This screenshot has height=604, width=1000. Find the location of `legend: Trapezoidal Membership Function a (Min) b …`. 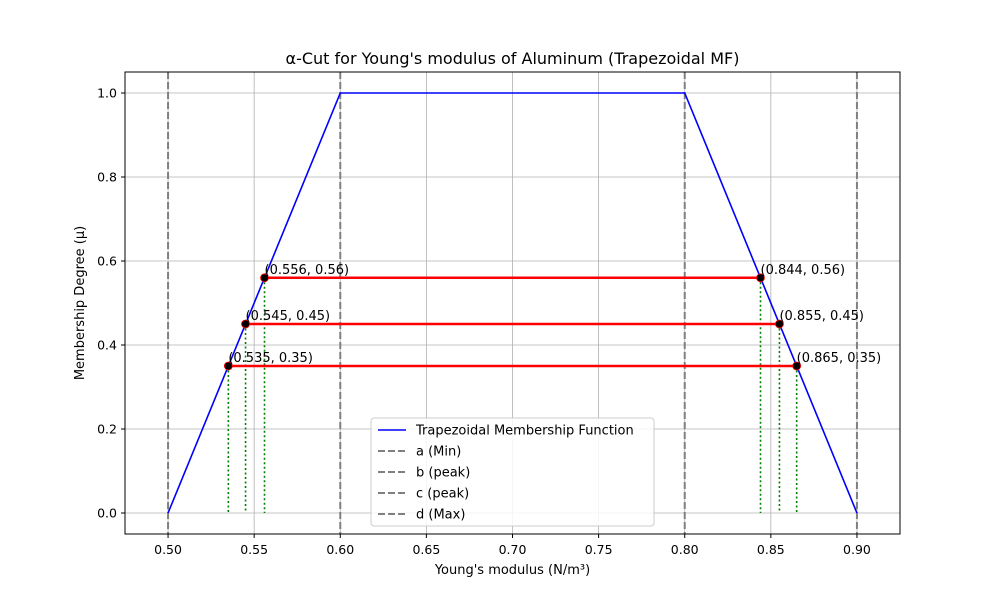

legend: Trapezoidal Membership Function a (Min) b … is located at coordinates (512, 472).